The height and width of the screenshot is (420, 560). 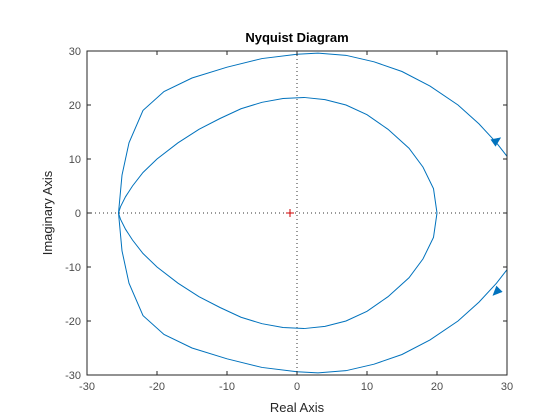 What do you see at coordinates (75, 160) in the screenshot?
I see `y-tick-label: 10` at bounding box center [75, 160].